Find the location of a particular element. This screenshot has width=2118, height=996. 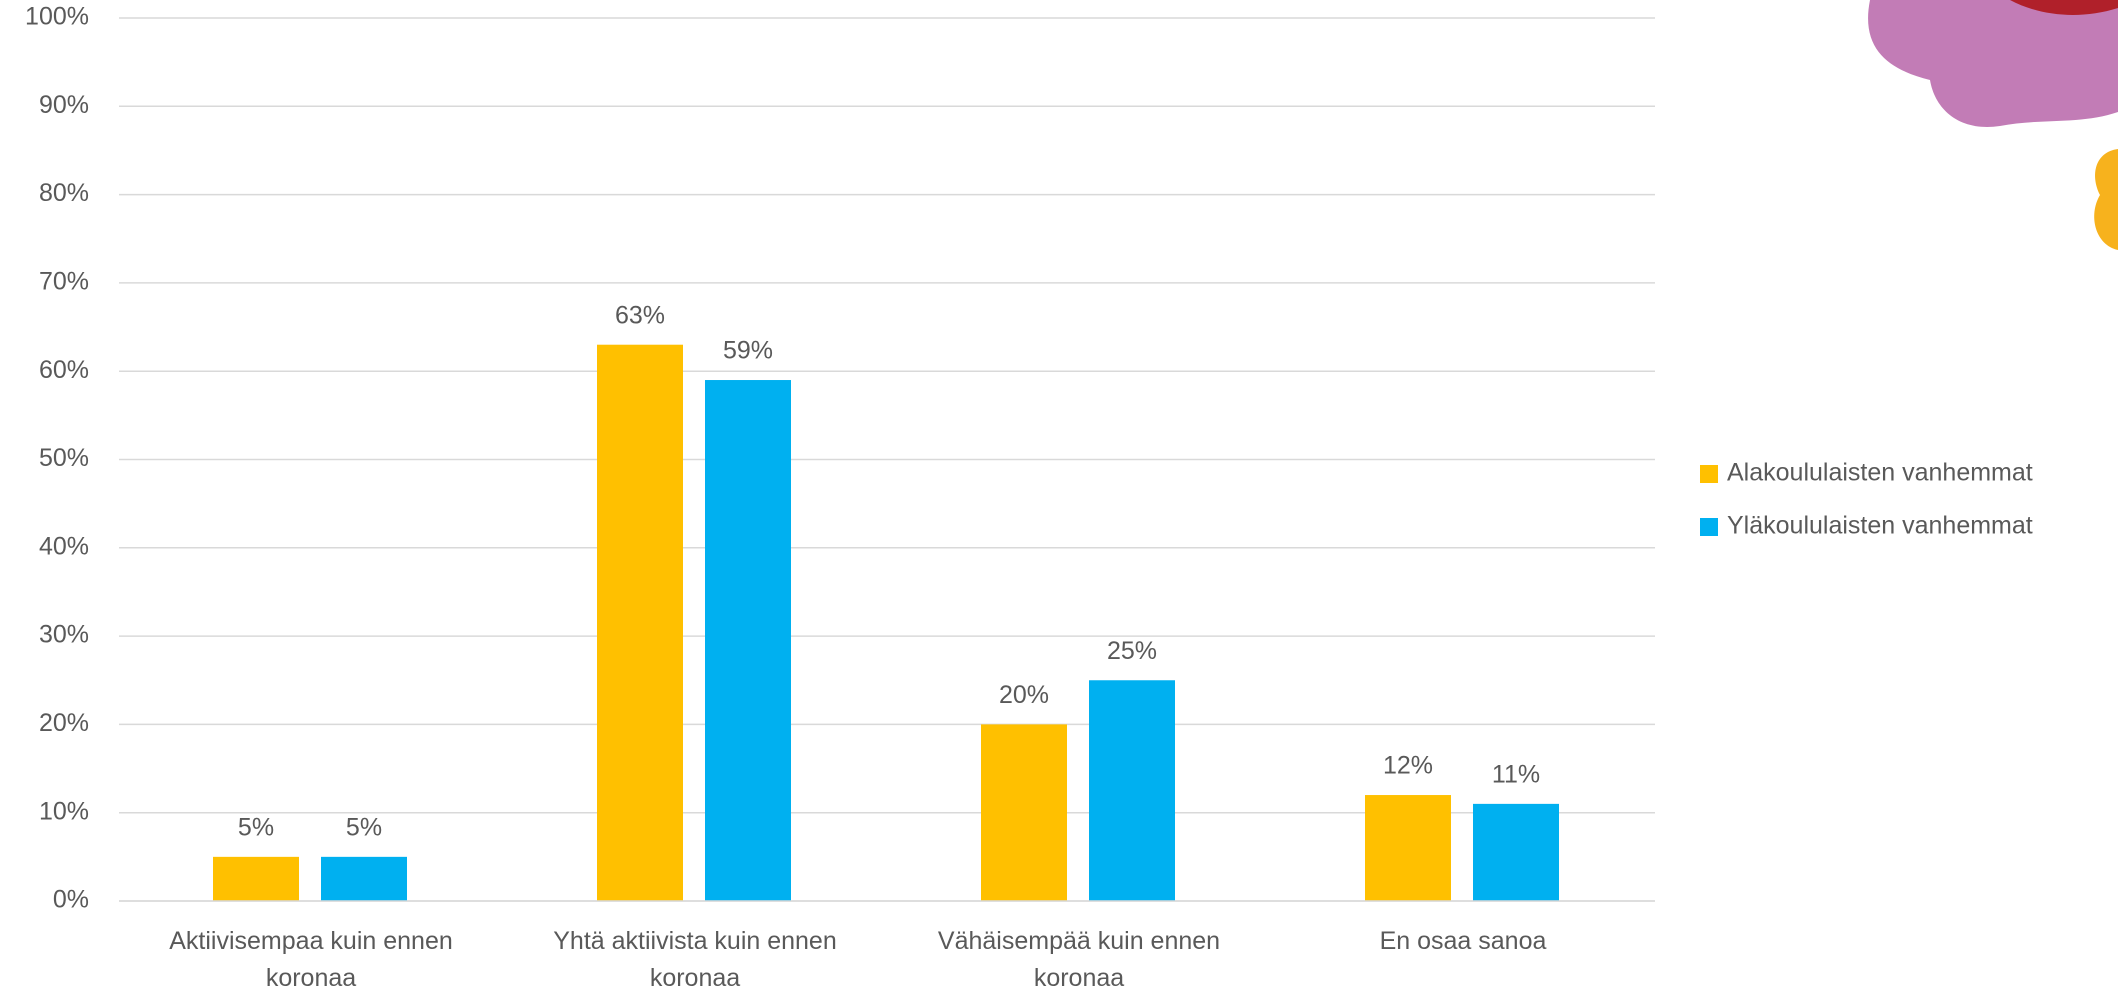

y-tick-label: 40% is located at coordinates (64, 546).